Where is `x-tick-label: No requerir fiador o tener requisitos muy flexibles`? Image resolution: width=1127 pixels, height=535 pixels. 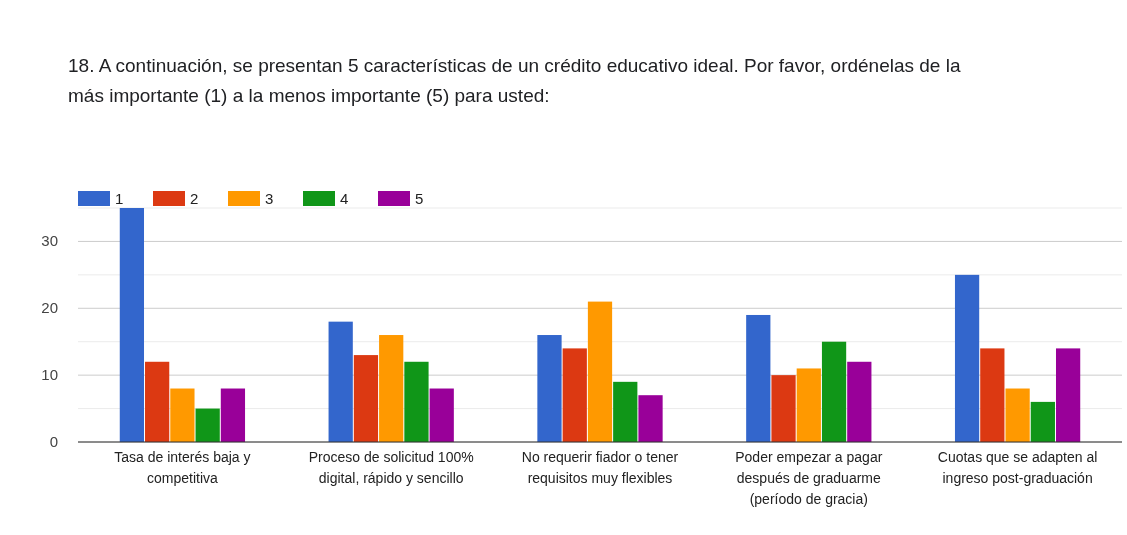 x-tick-label: No requerir fiador o tener requisitos muy flexibles is located at coordinates (600, 467).